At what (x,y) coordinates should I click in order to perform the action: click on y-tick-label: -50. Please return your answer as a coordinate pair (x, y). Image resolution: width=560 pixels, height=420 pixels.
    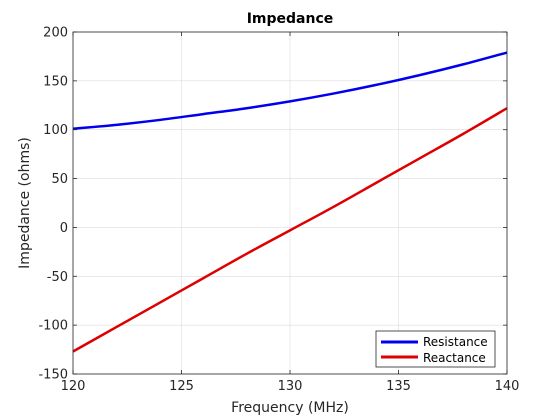
    Looking at the image, I should click on (57, 277).